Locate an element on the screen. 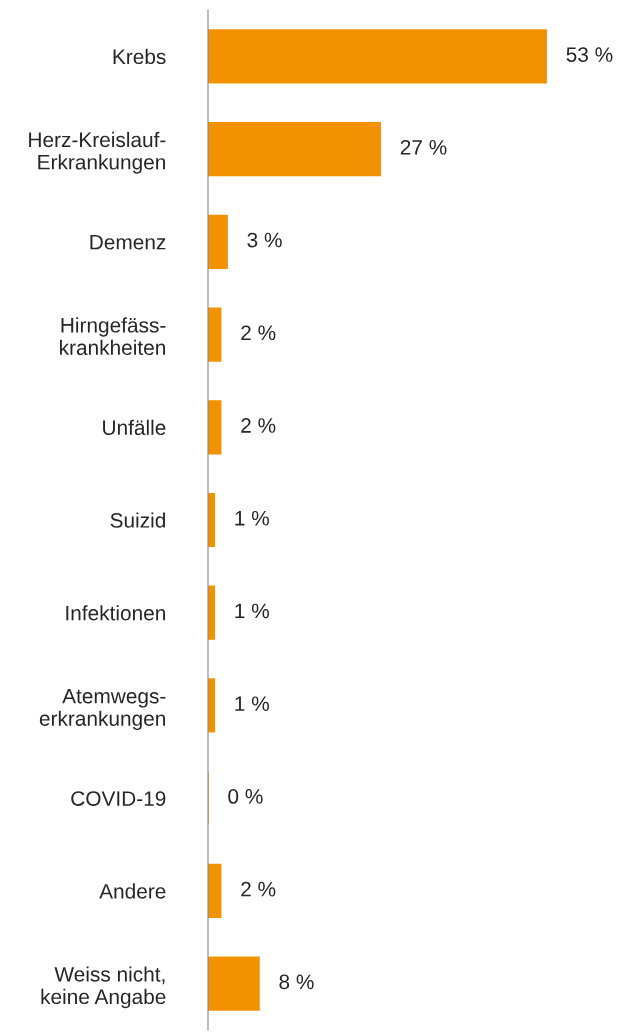 The image size is (617, 1033). data-label: 0 % is located at coordinates (245, 796).